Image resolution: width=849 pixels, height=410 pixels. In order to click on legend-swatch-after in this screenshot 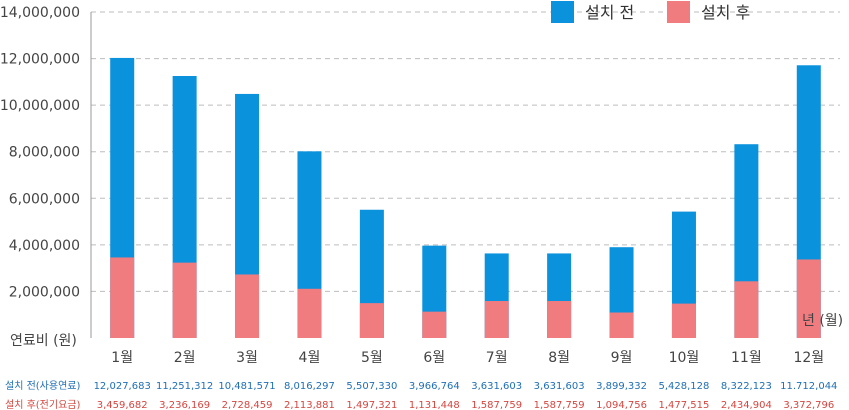, I will do `click(678, 12)`.